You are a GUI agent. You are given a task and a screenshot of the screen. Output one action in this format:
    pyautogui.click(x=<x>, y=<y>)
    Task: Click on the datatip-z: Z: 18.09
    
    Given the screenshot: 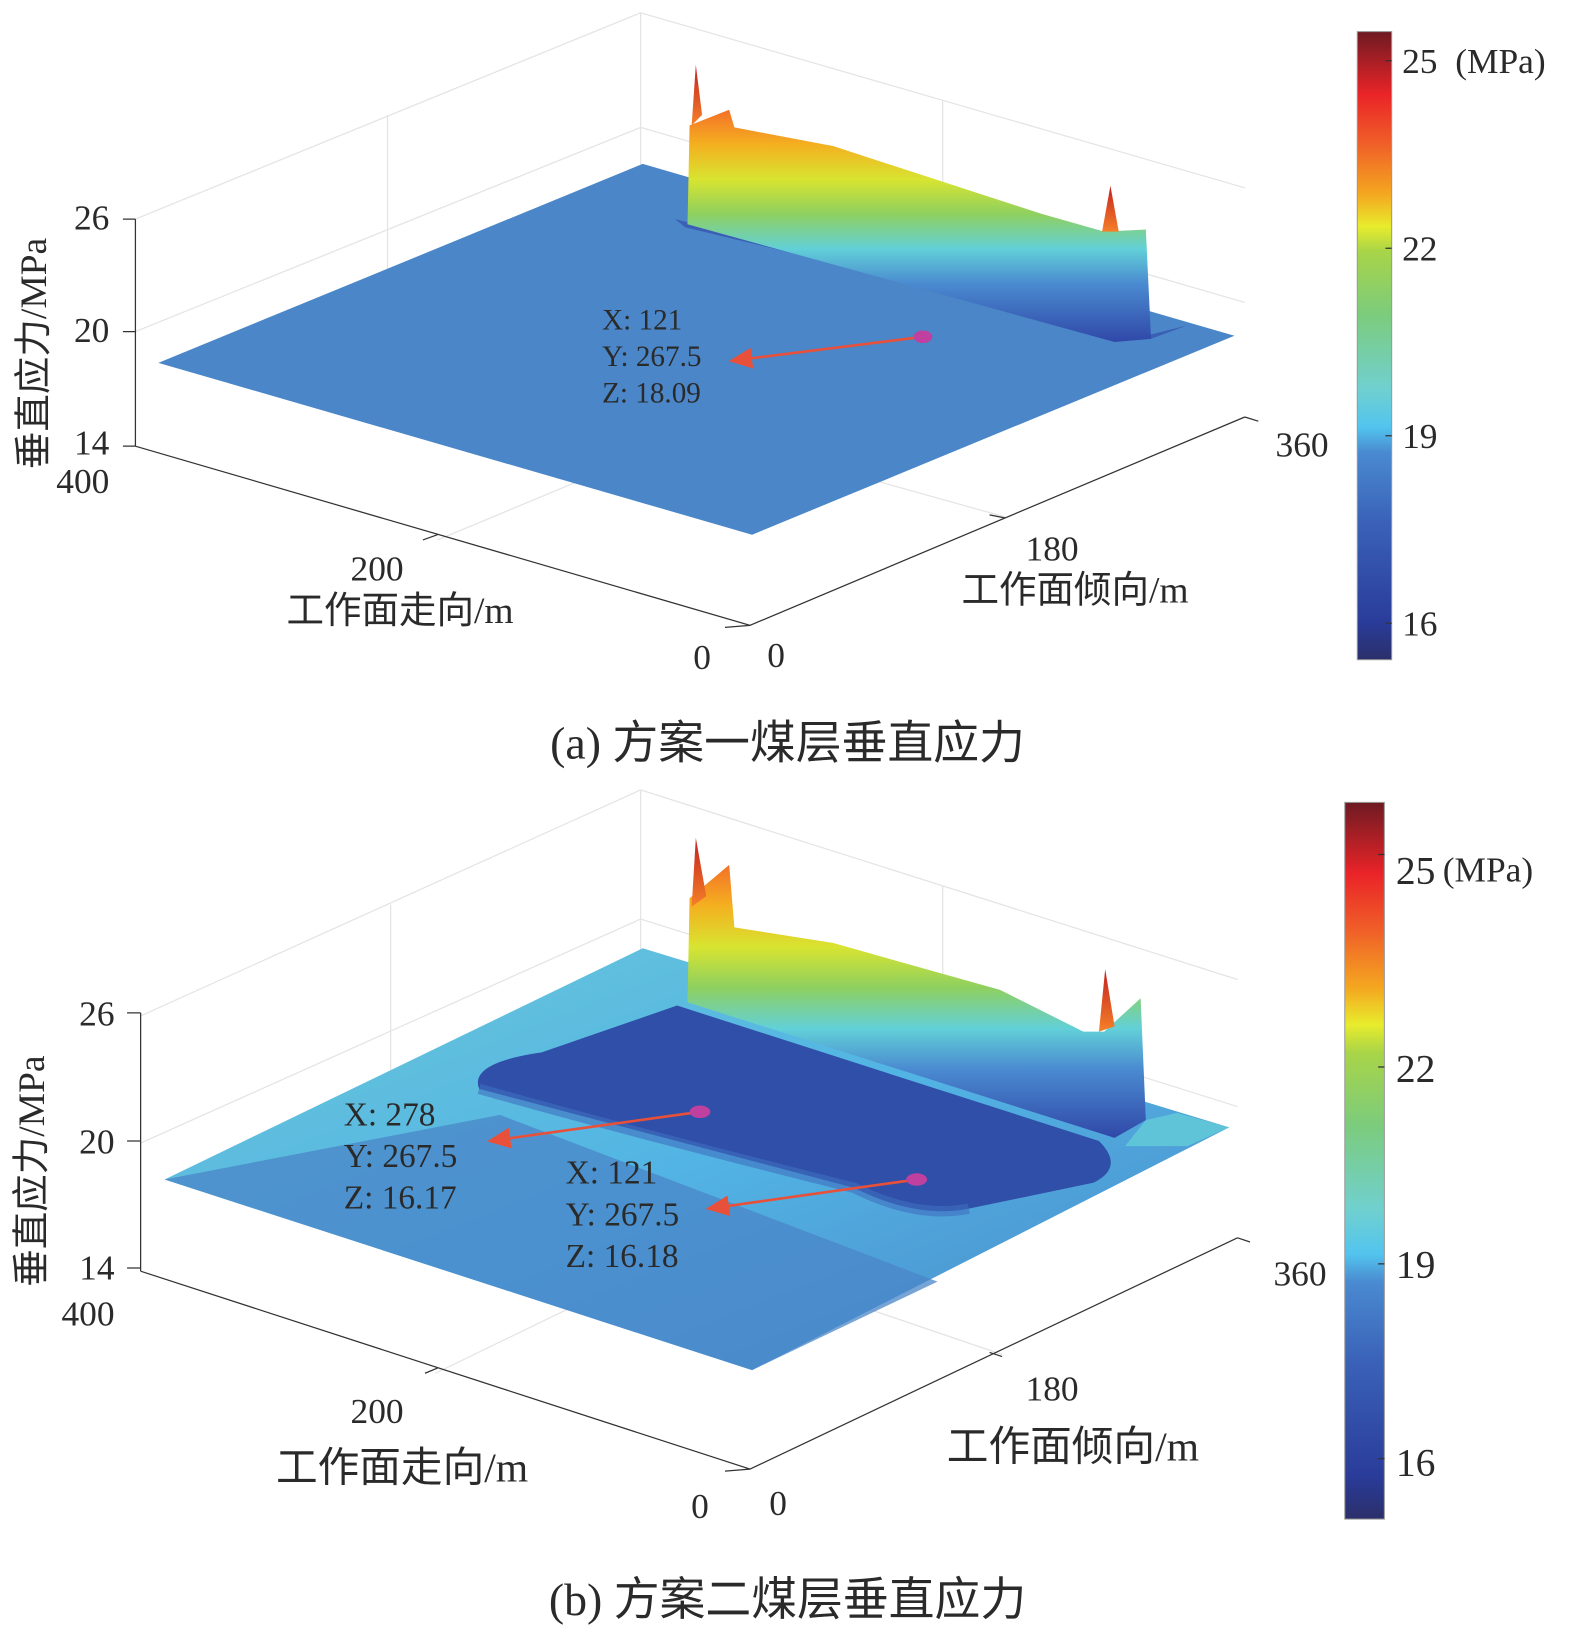 What is the action you would take?
    pyautogui.click(x=651, y=393)
    